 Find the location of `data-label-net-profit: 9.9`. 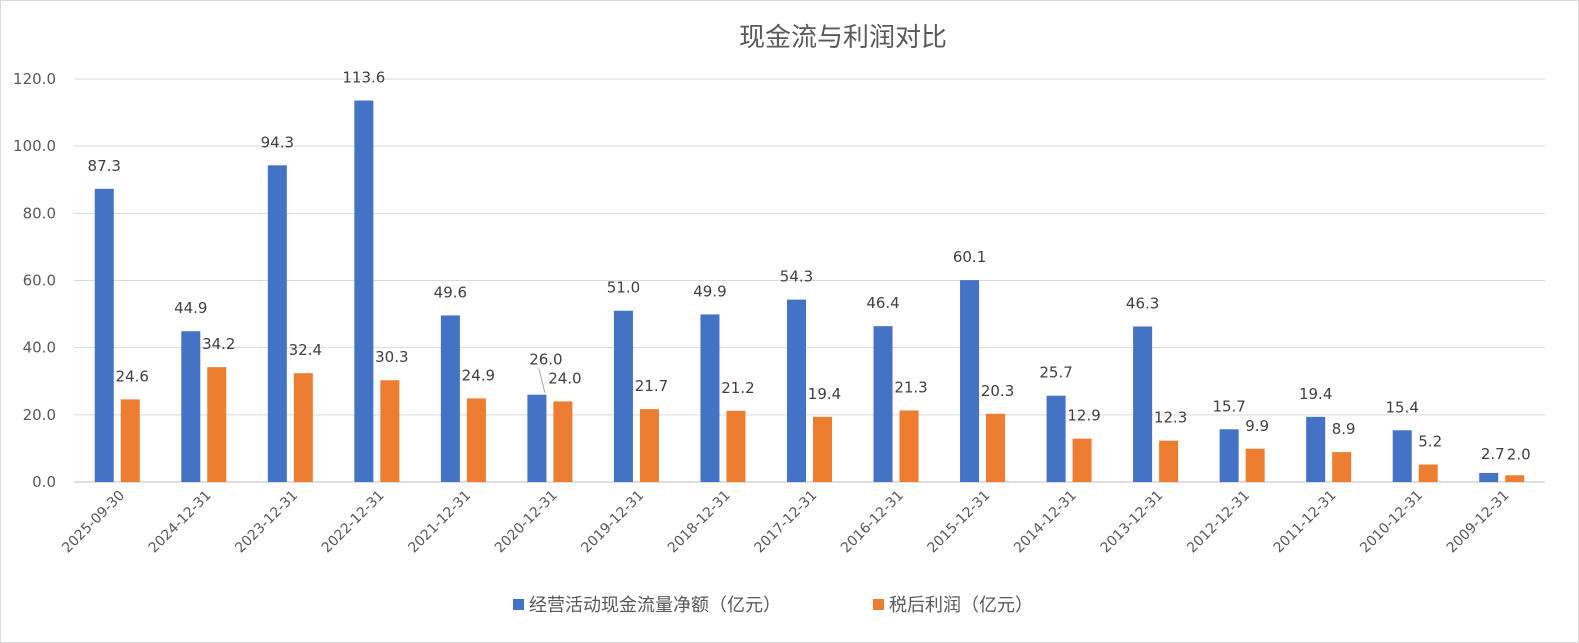

data-label-net-profit: 9.9 is located at coordinates (1257, 426).